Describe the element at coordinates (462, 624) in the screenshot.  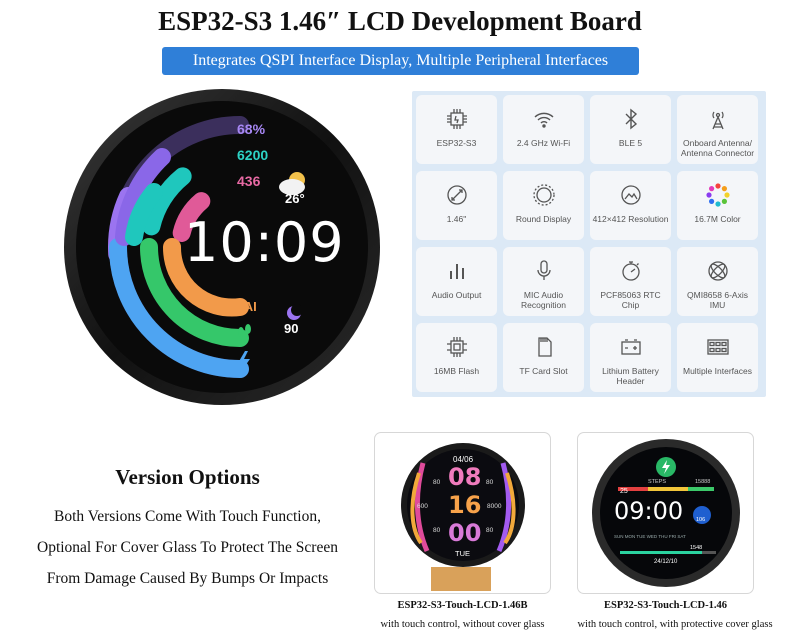
I see `product-desc-b: with touch control, without cover glass` at that location.